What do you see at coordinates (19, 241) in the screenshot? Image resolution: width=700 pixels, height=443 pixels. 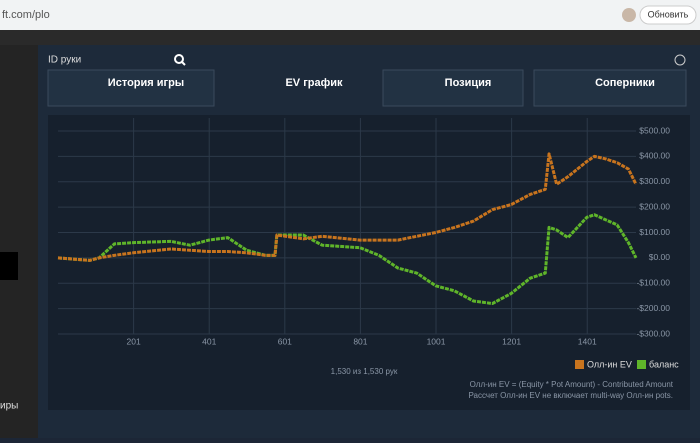 I see `sidebar` at bounding box center [19, 241].